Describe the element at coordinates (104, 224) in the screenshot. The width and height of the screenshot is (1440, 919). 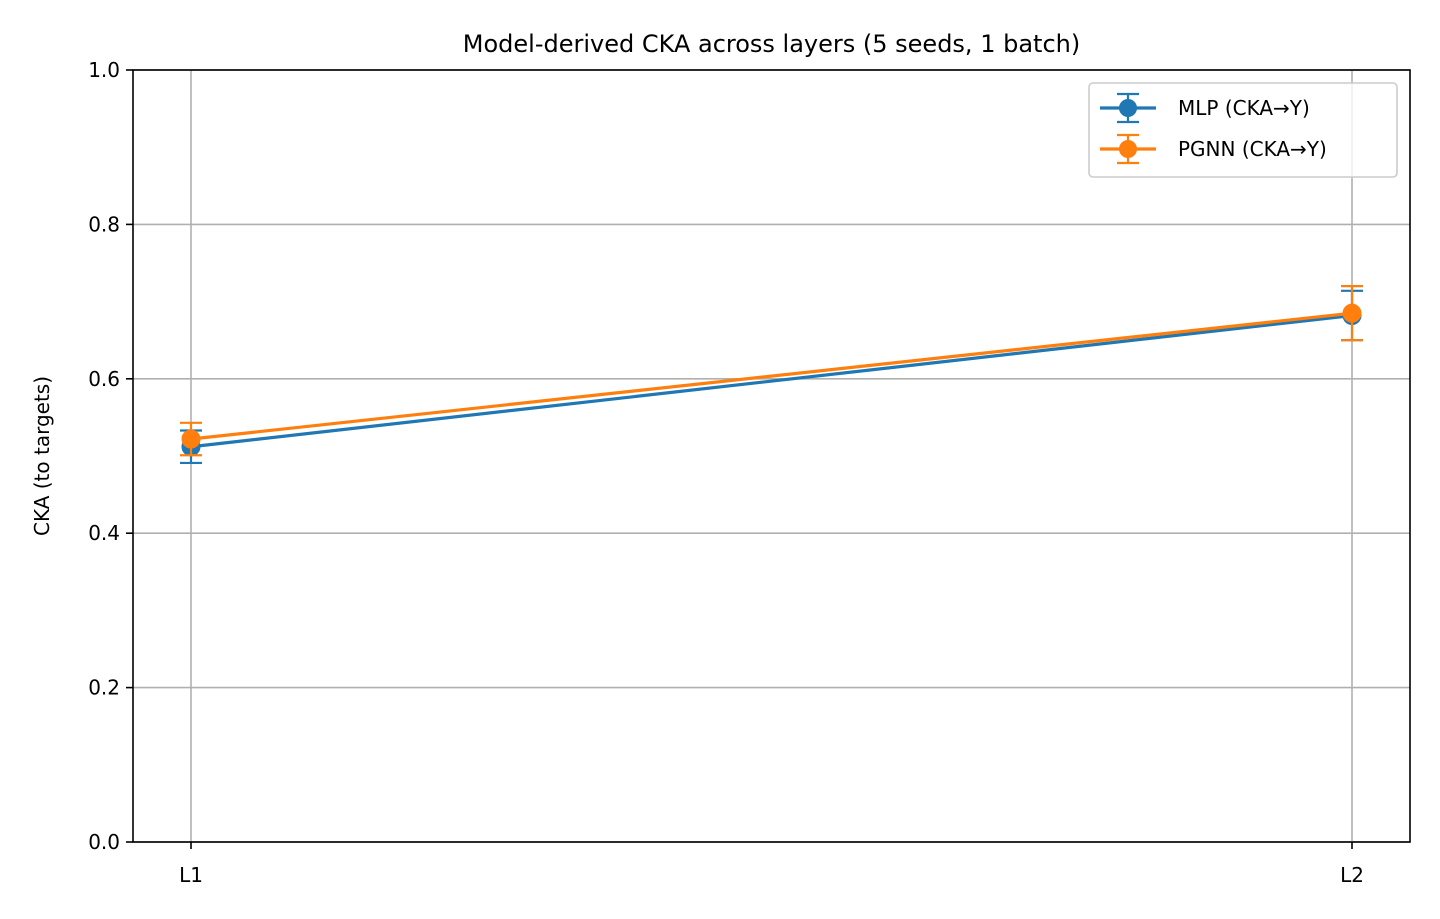
I see `y-tick-label: 0.8` at that location.